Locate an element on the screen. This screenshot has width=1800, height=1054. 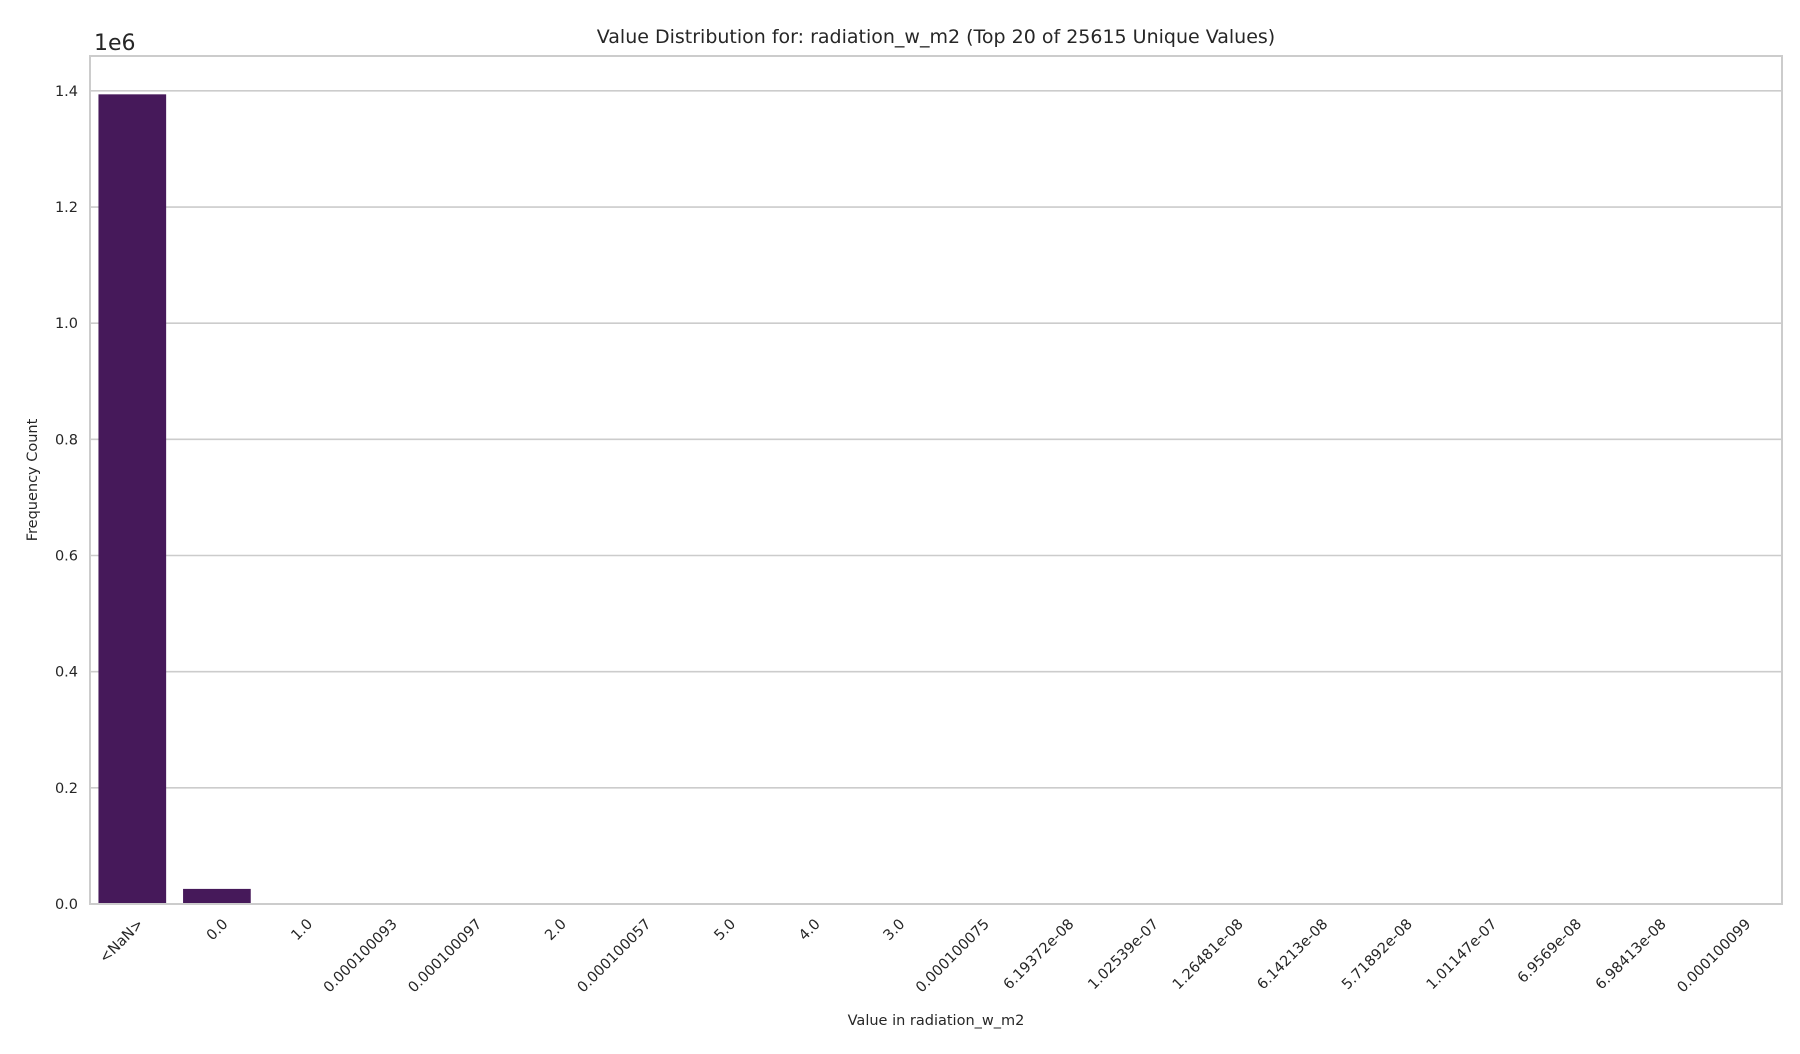
x-tick-label: 1.01147e-07 is located at coordinates (1462, 954).